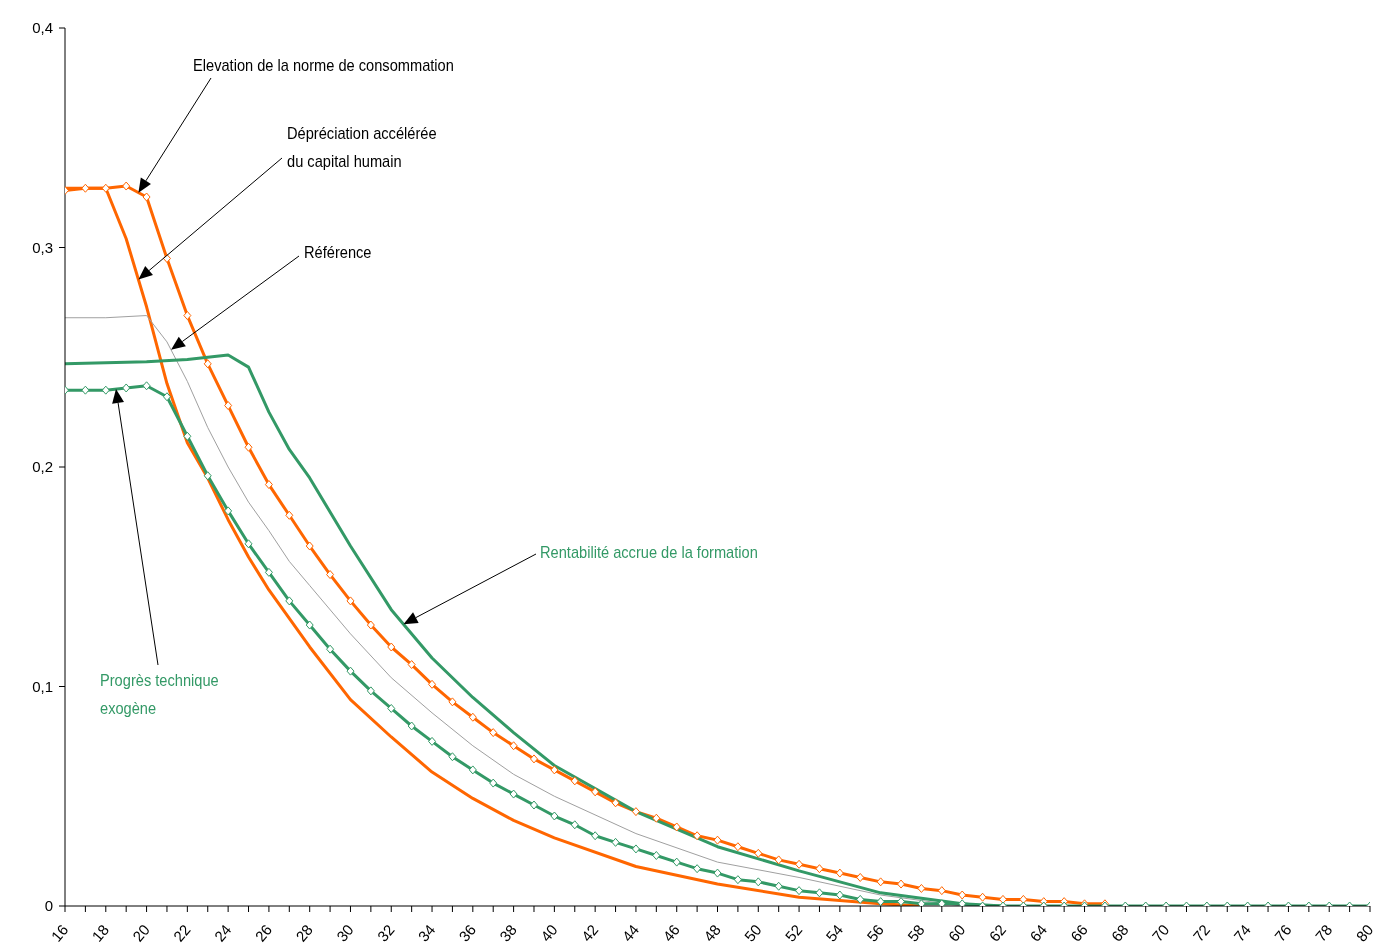  I want to click on x-tick-label: 24, so click(222, 933).